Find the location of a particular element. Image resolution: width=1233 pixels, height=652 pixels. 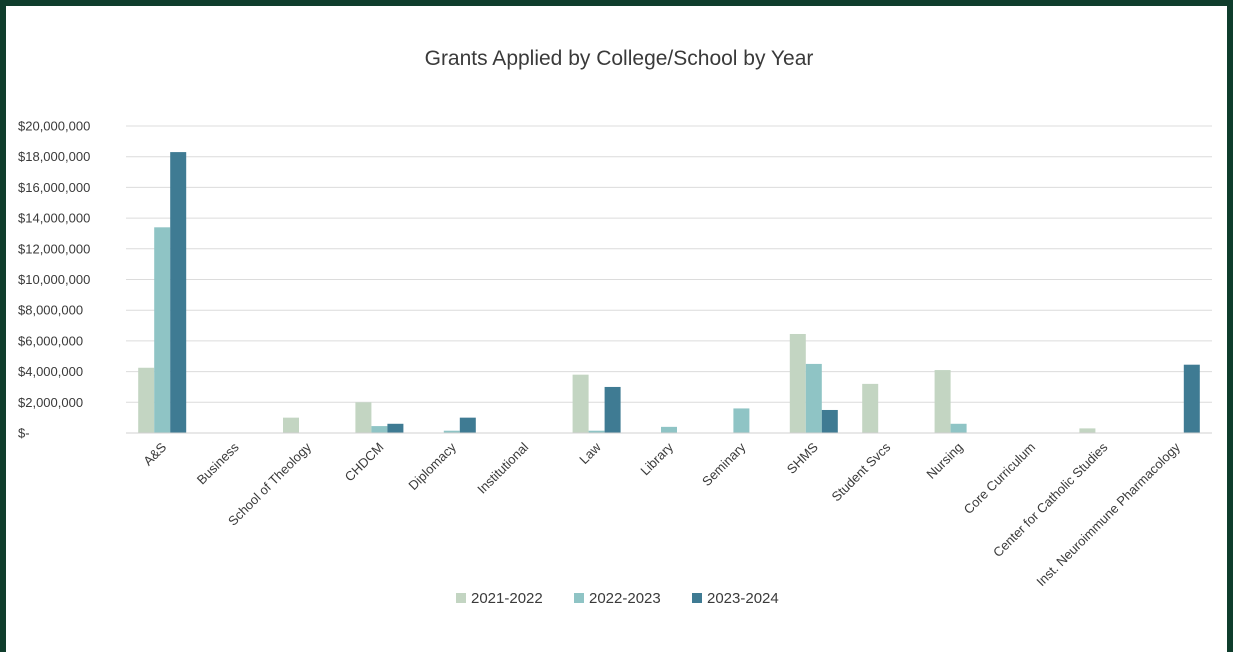

x-tick-label: Business is located at coordinates (218, 463).